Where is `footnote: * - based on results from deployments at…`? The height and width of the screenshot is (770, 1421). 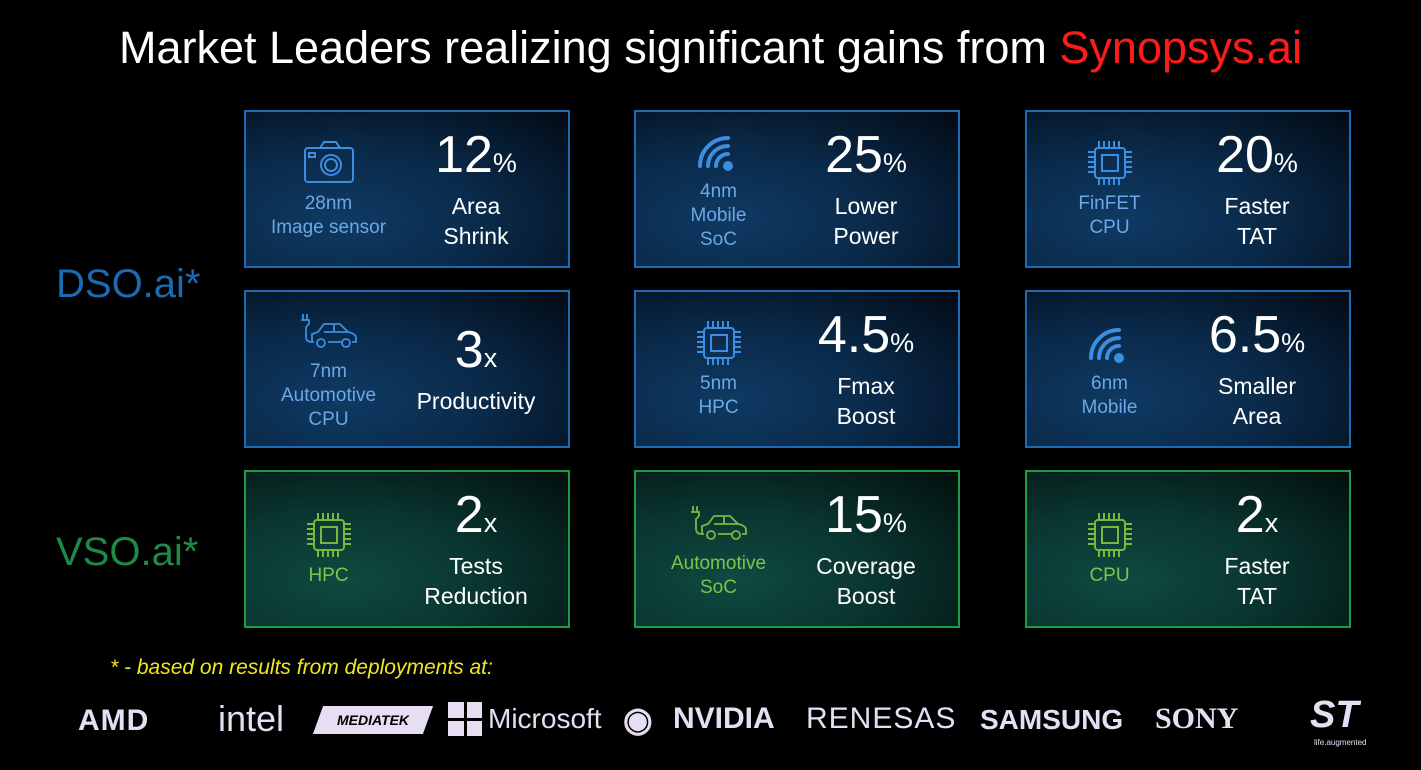 footnote: * - based on results from deployments at… is located at coordinates (301, 667).